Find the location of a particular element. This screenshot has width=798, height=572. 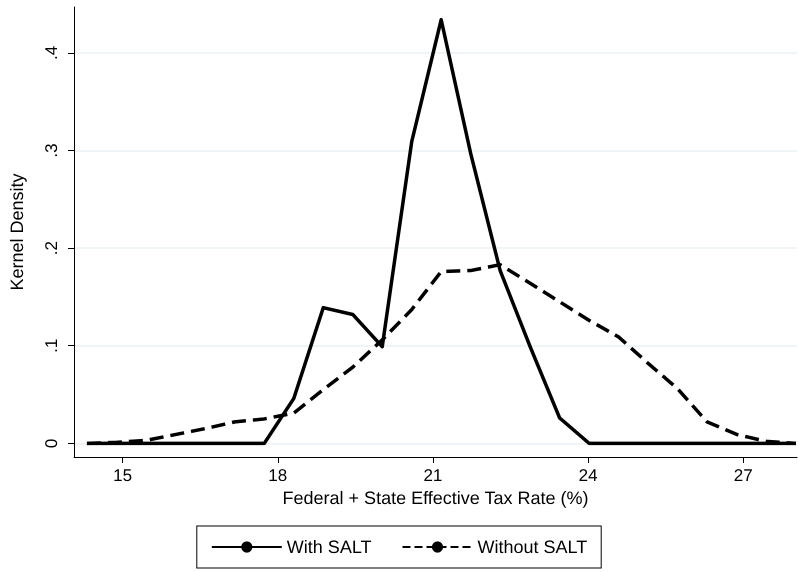

y-tick-label: .3 is located at coordinates (51, 150).